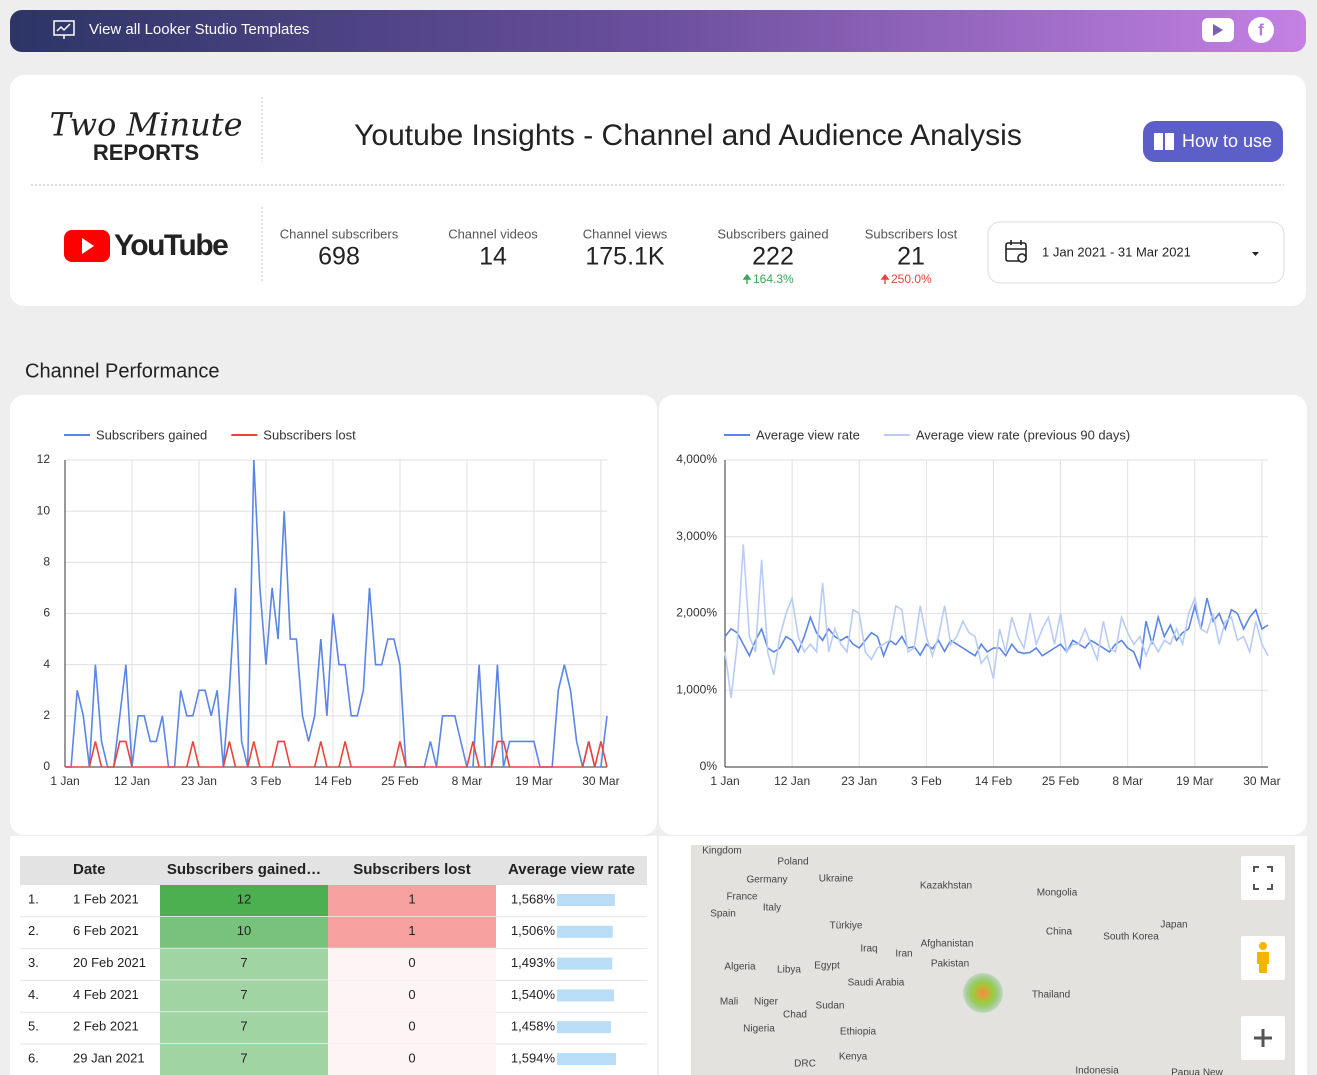 This screenshot has width=1317, height=1075. What do you see at coordinates (766, 880) in the screenshot?
I see `map-label: Germany` at bounding box center [766, 880].